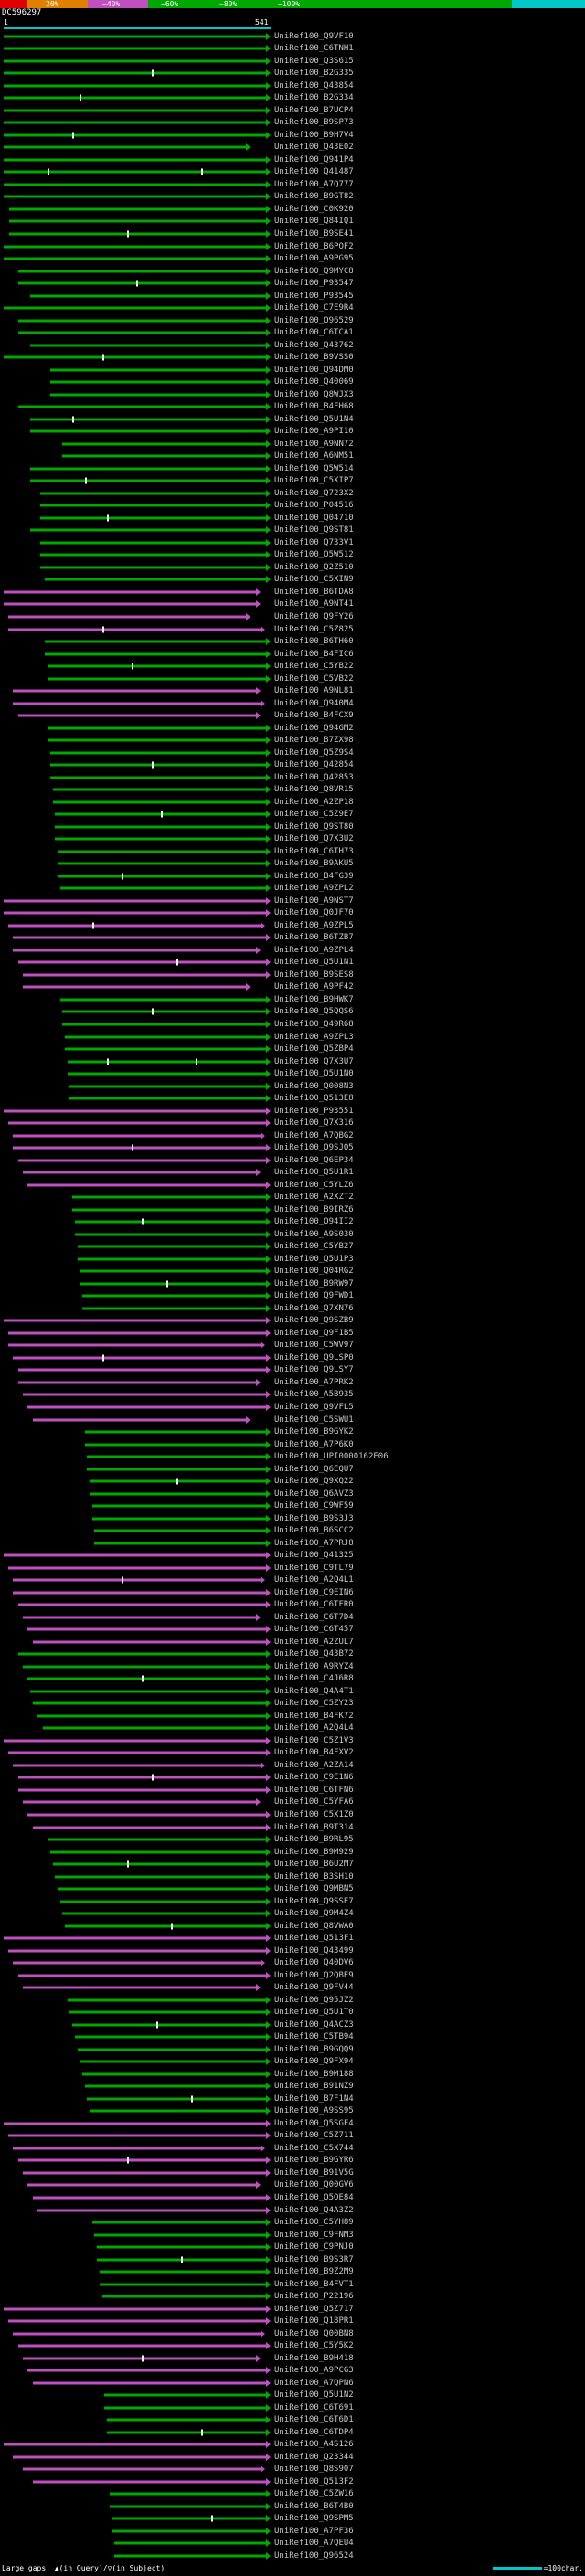 This screenshot has width=585, height=2576. What do you see at coordinates (293, 332) in the screenshot?
I see `alignment-row: UniRef100_C6TCA1` at bounding box center [293, 332].